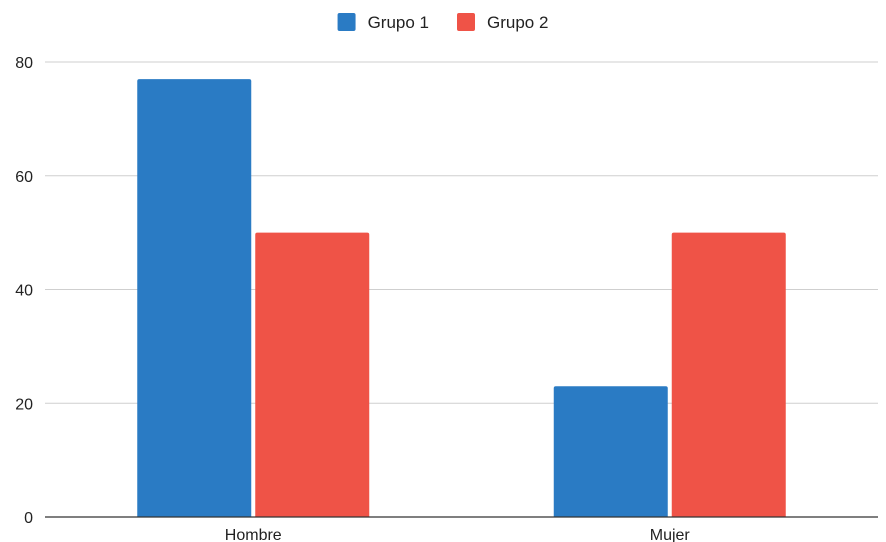 This screenshot has width=886, height=542. I want to click on bar-grupo-1-hombre, so click(194, 298).